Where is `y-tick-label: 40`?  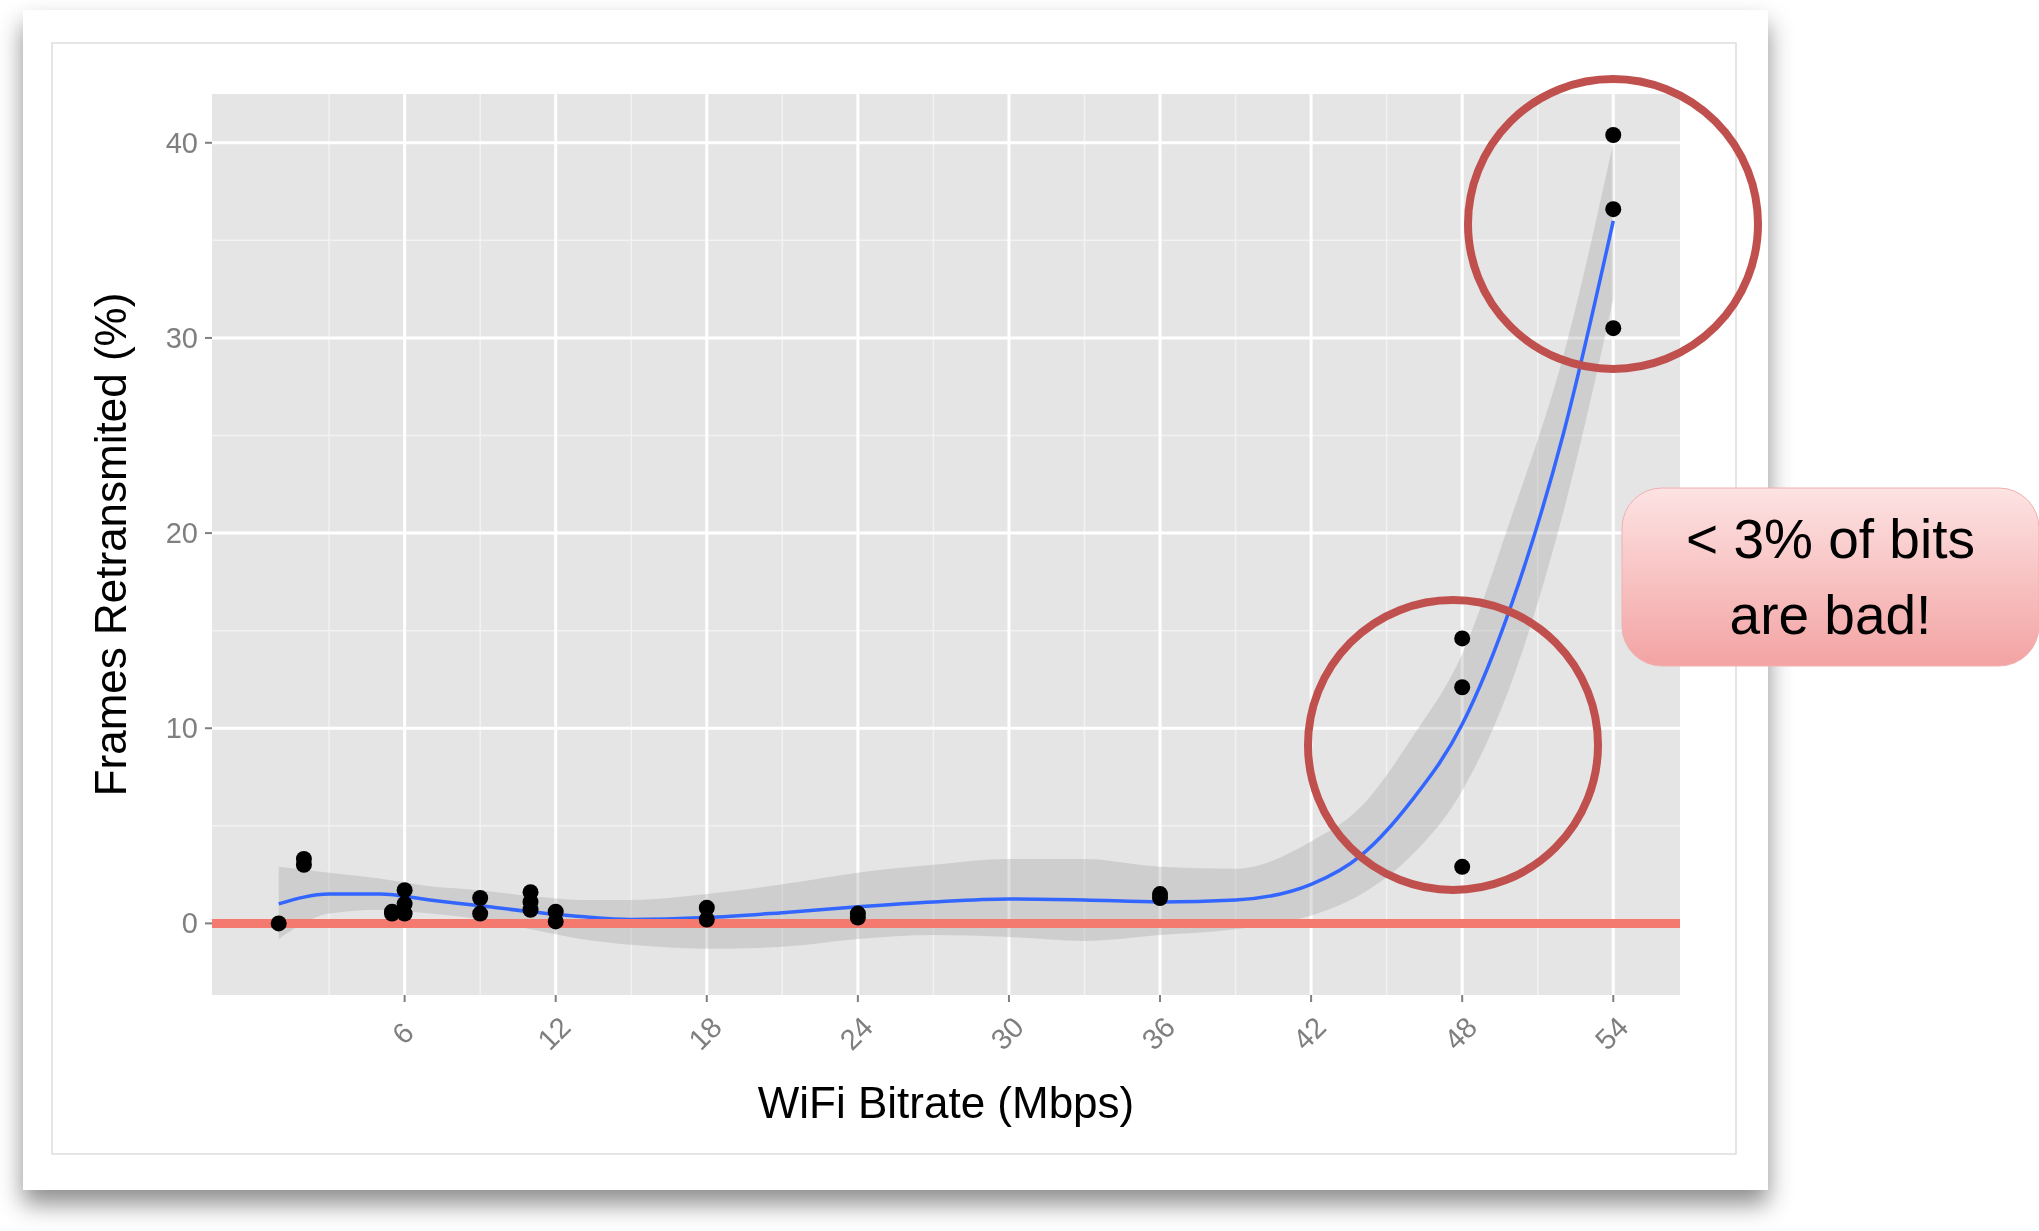
y-tick-label: 40 is located at coordinates (181, 142).